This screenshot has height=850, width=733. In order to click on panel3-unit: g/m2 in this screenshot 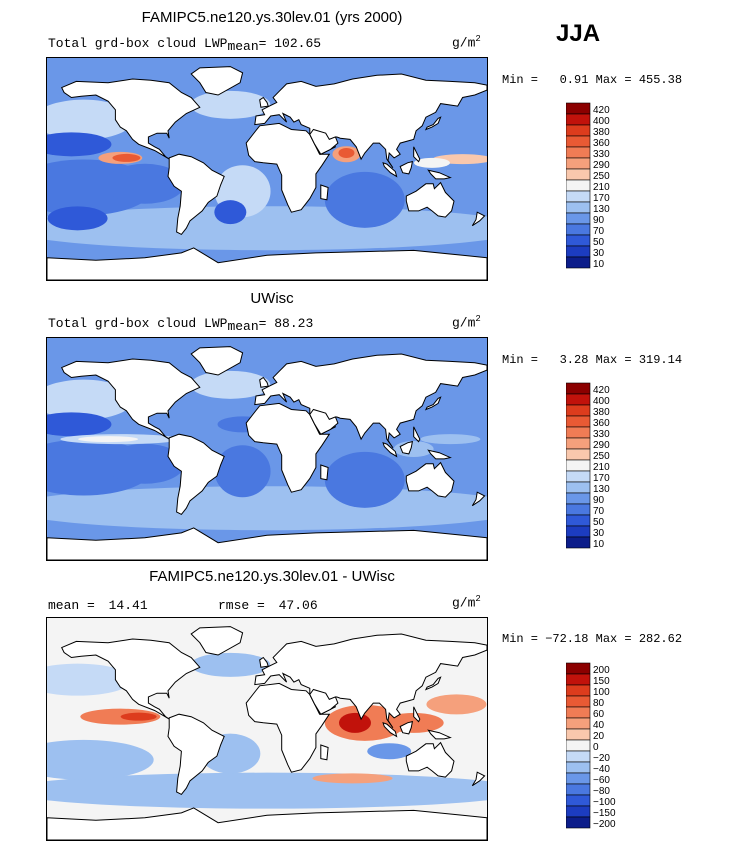, I will do `click(466, 602)`.